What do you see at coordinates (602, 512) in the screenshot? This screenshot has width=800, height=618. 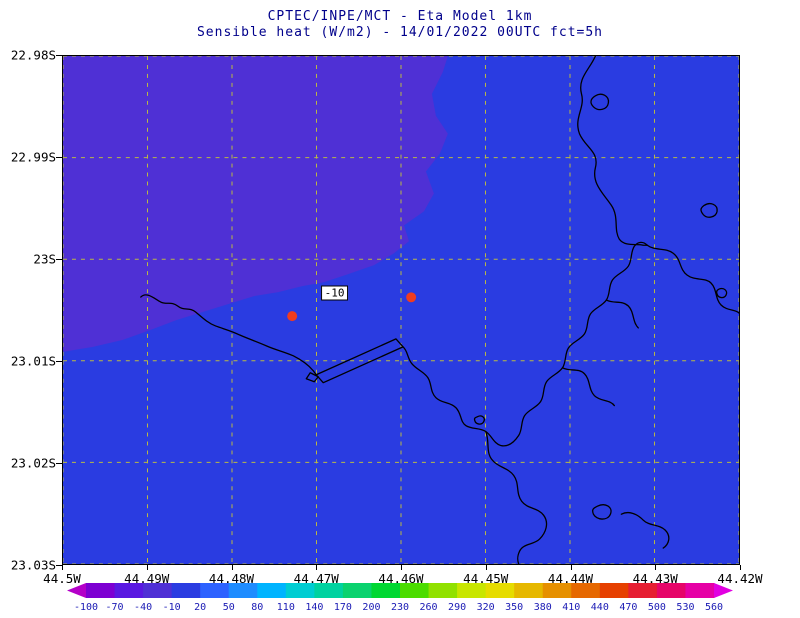 I see `island-bottom` at bounding box center [602, 512].